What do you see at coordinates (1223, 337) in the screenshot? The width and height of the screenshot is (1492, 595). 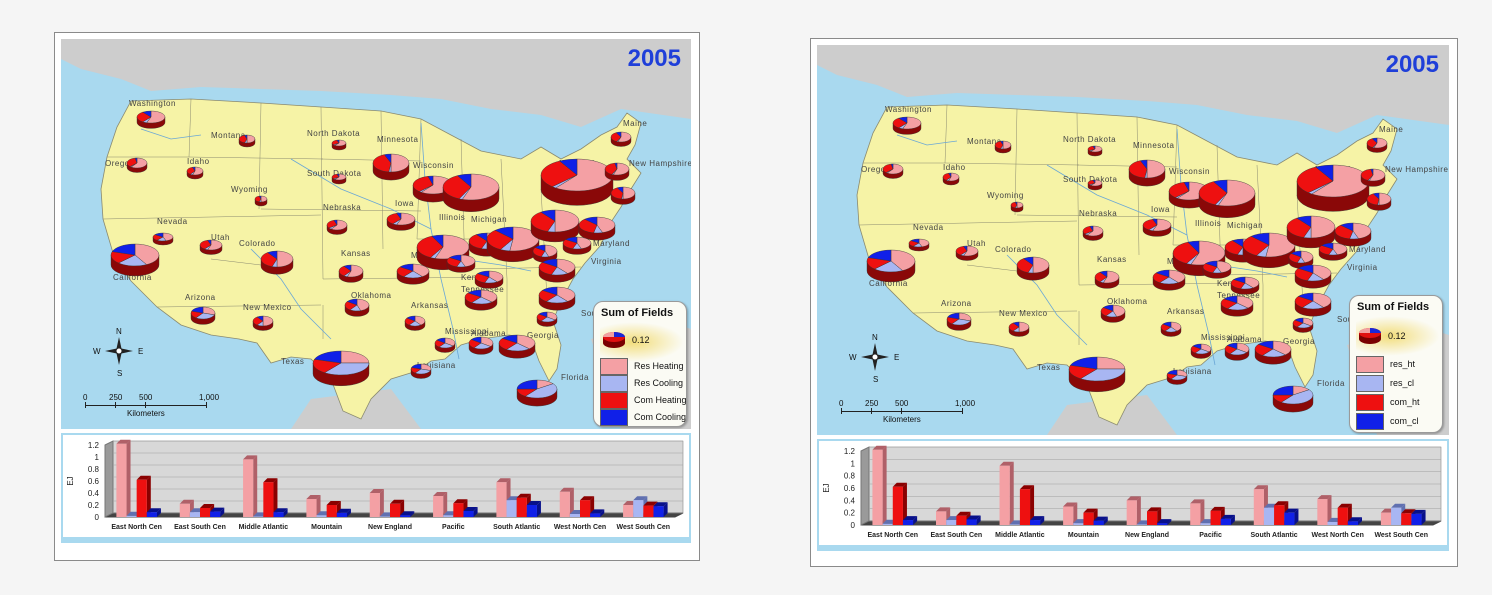 I see `state-label: Mississippi` at bounding box center [1223, 337].